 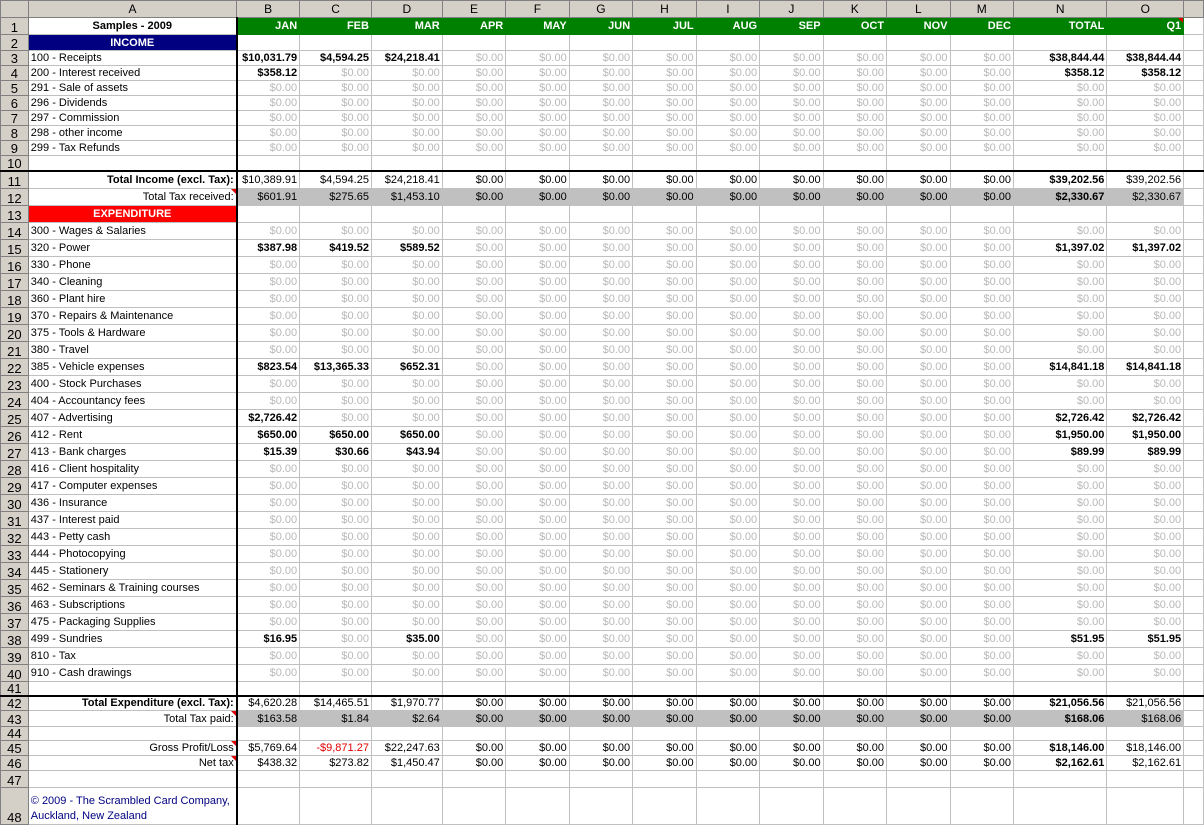 I want to click on value-cell-o, so click(x=1145, y=42).